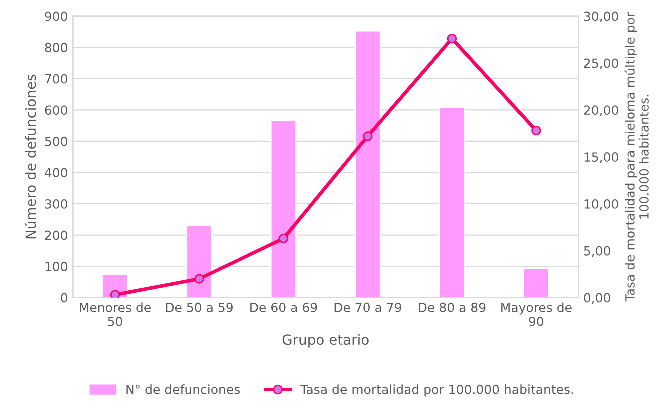 The image size is (665, 408). Describe the element at coordinates (601, 158) in the screenshot. I see `y2-tick-label: 15,00` at that location.